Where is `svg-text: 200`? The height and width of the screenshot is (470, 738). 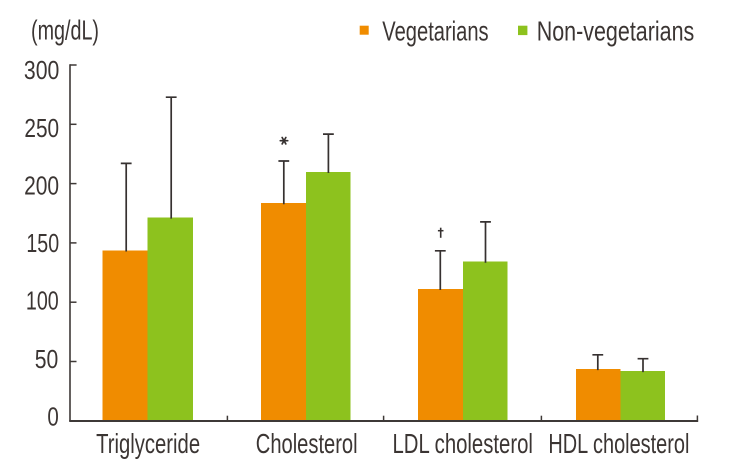
svg-text: 200 is located at coordinates (41, 186).